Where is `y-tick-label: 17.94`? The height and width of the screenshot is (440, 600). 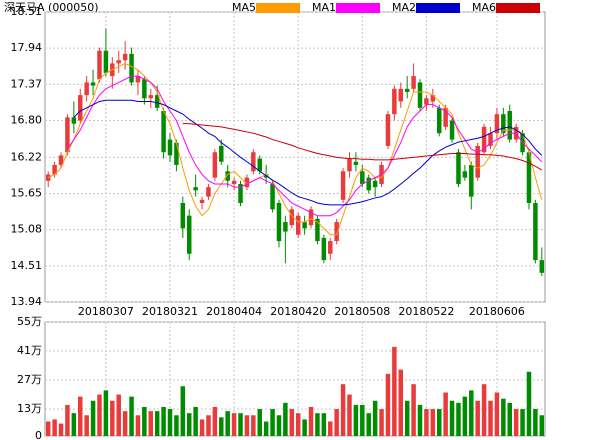
y-tick-label: 17.94 is located at coordinates (27, 47).